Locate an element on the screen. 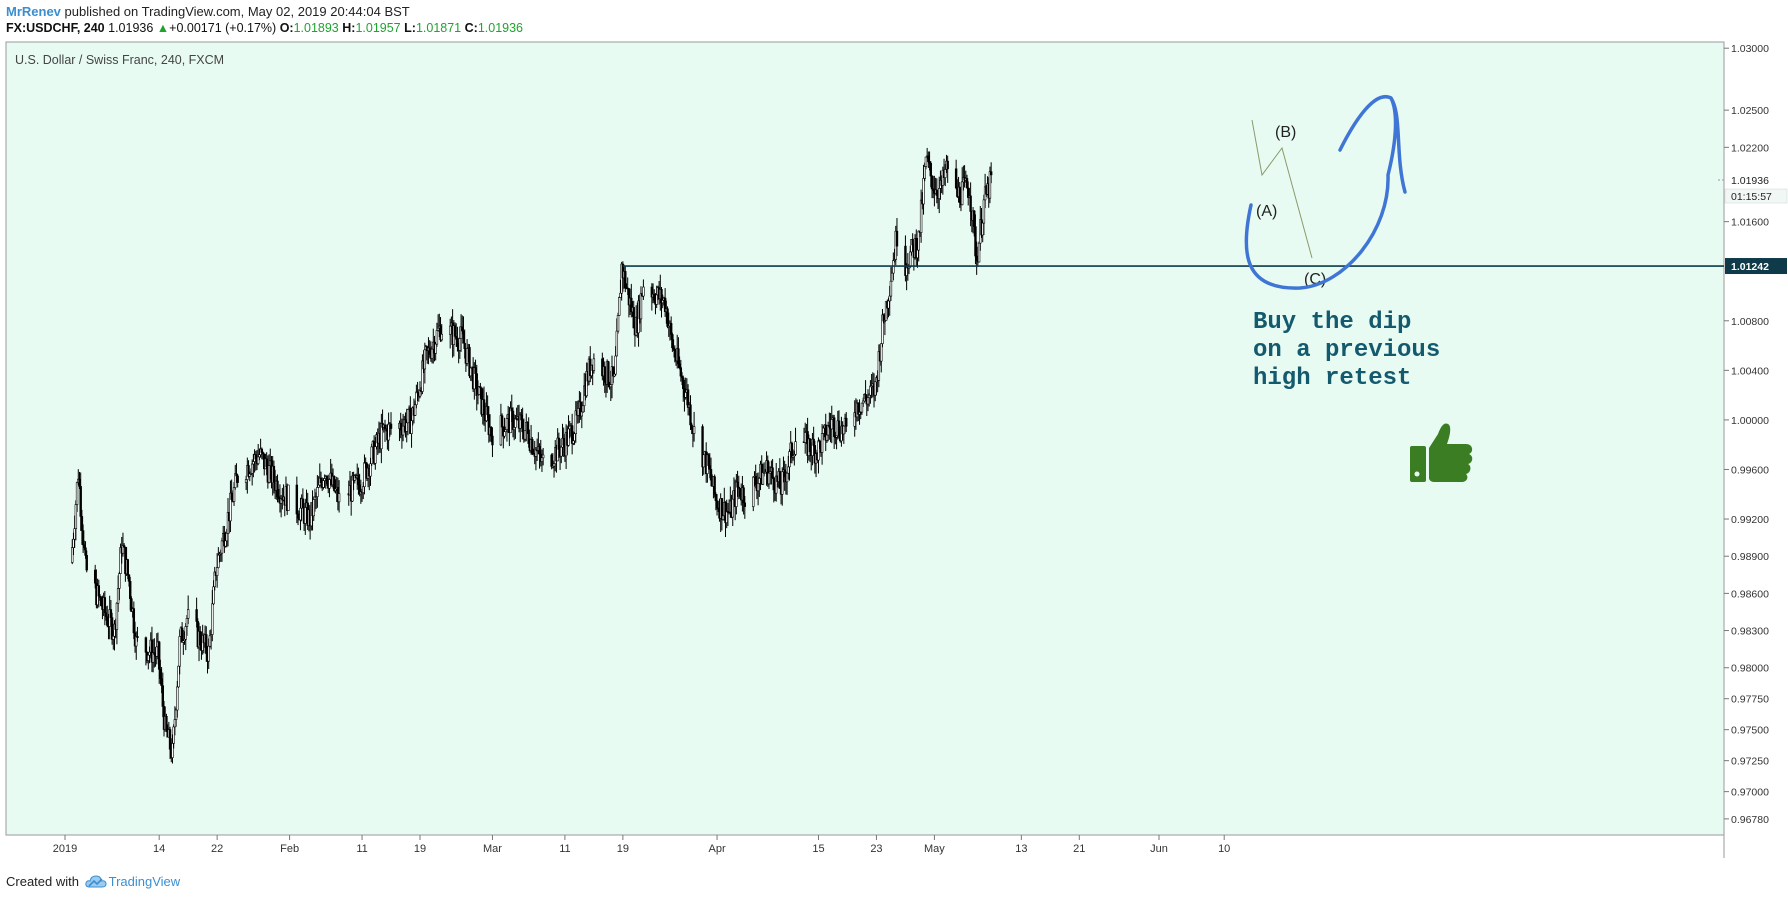  price-axis-label: 0.99200 is located at coordinates (1750, 520).